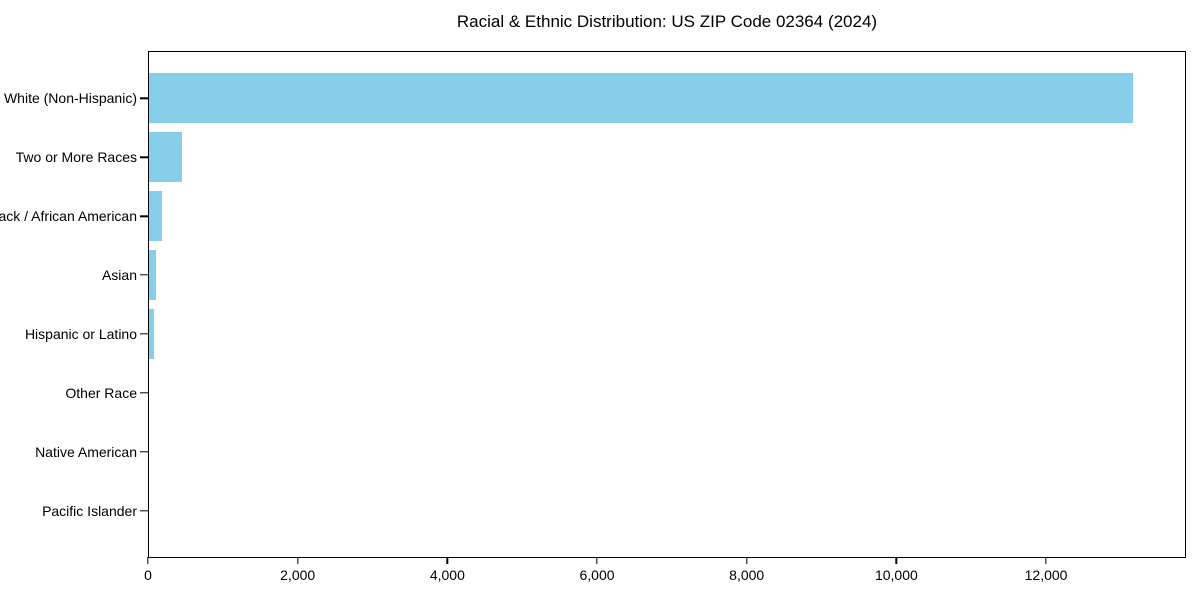  What do you see at coordinates (89, 510) in the screenshot?
I see `y-axis-label: Pacific Islander` at bounding box center [89, 510].